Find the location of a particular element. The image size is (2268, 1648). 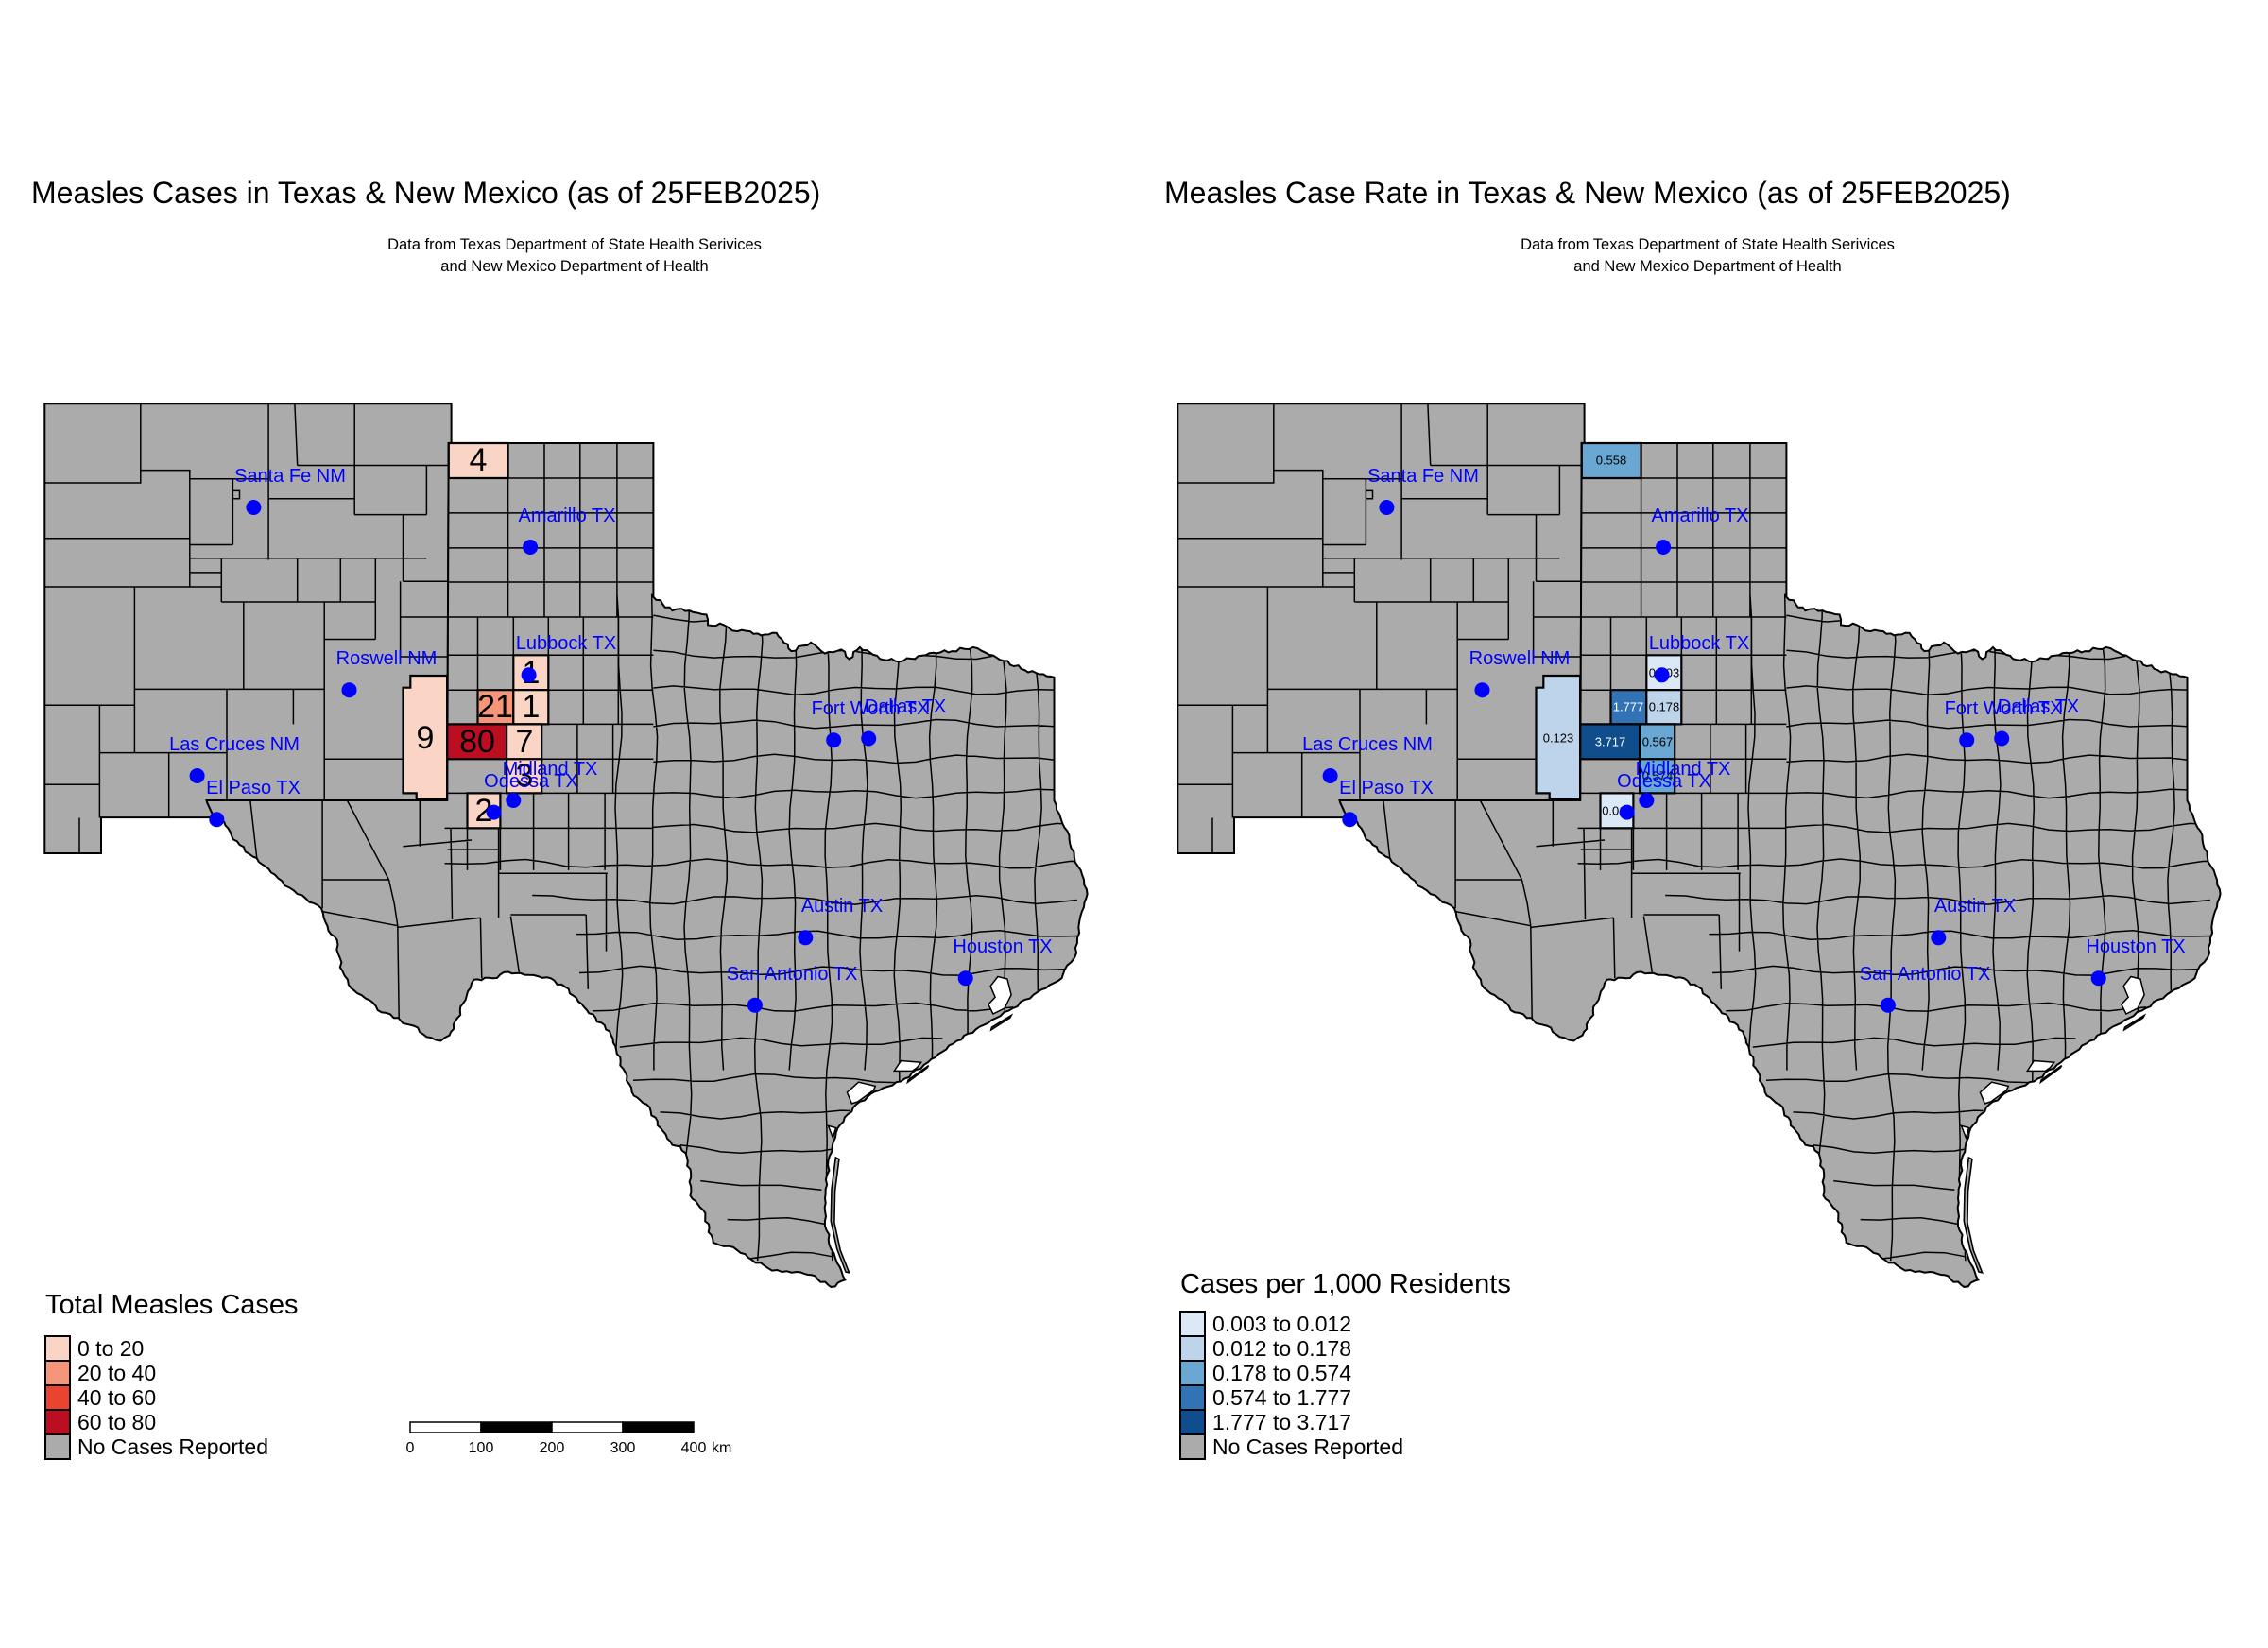

svg-text: 3 is located at coordinates (525, 776).